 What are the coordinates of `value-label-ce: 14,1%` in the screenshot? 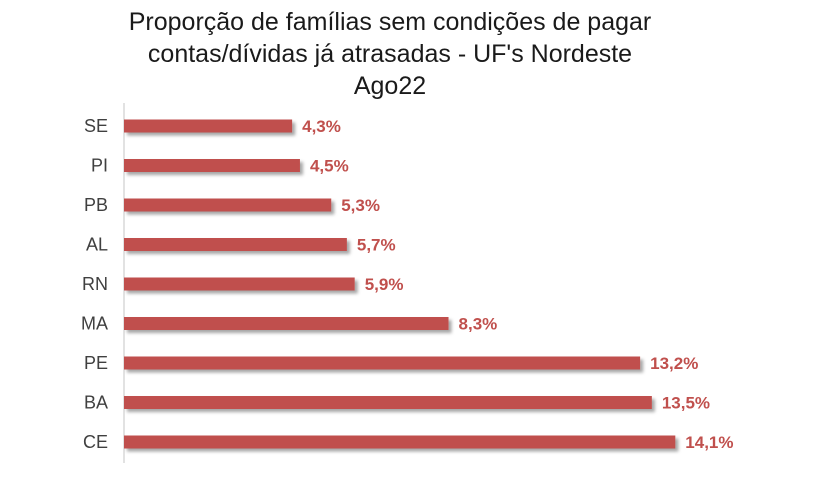 It's located at (709, 442).